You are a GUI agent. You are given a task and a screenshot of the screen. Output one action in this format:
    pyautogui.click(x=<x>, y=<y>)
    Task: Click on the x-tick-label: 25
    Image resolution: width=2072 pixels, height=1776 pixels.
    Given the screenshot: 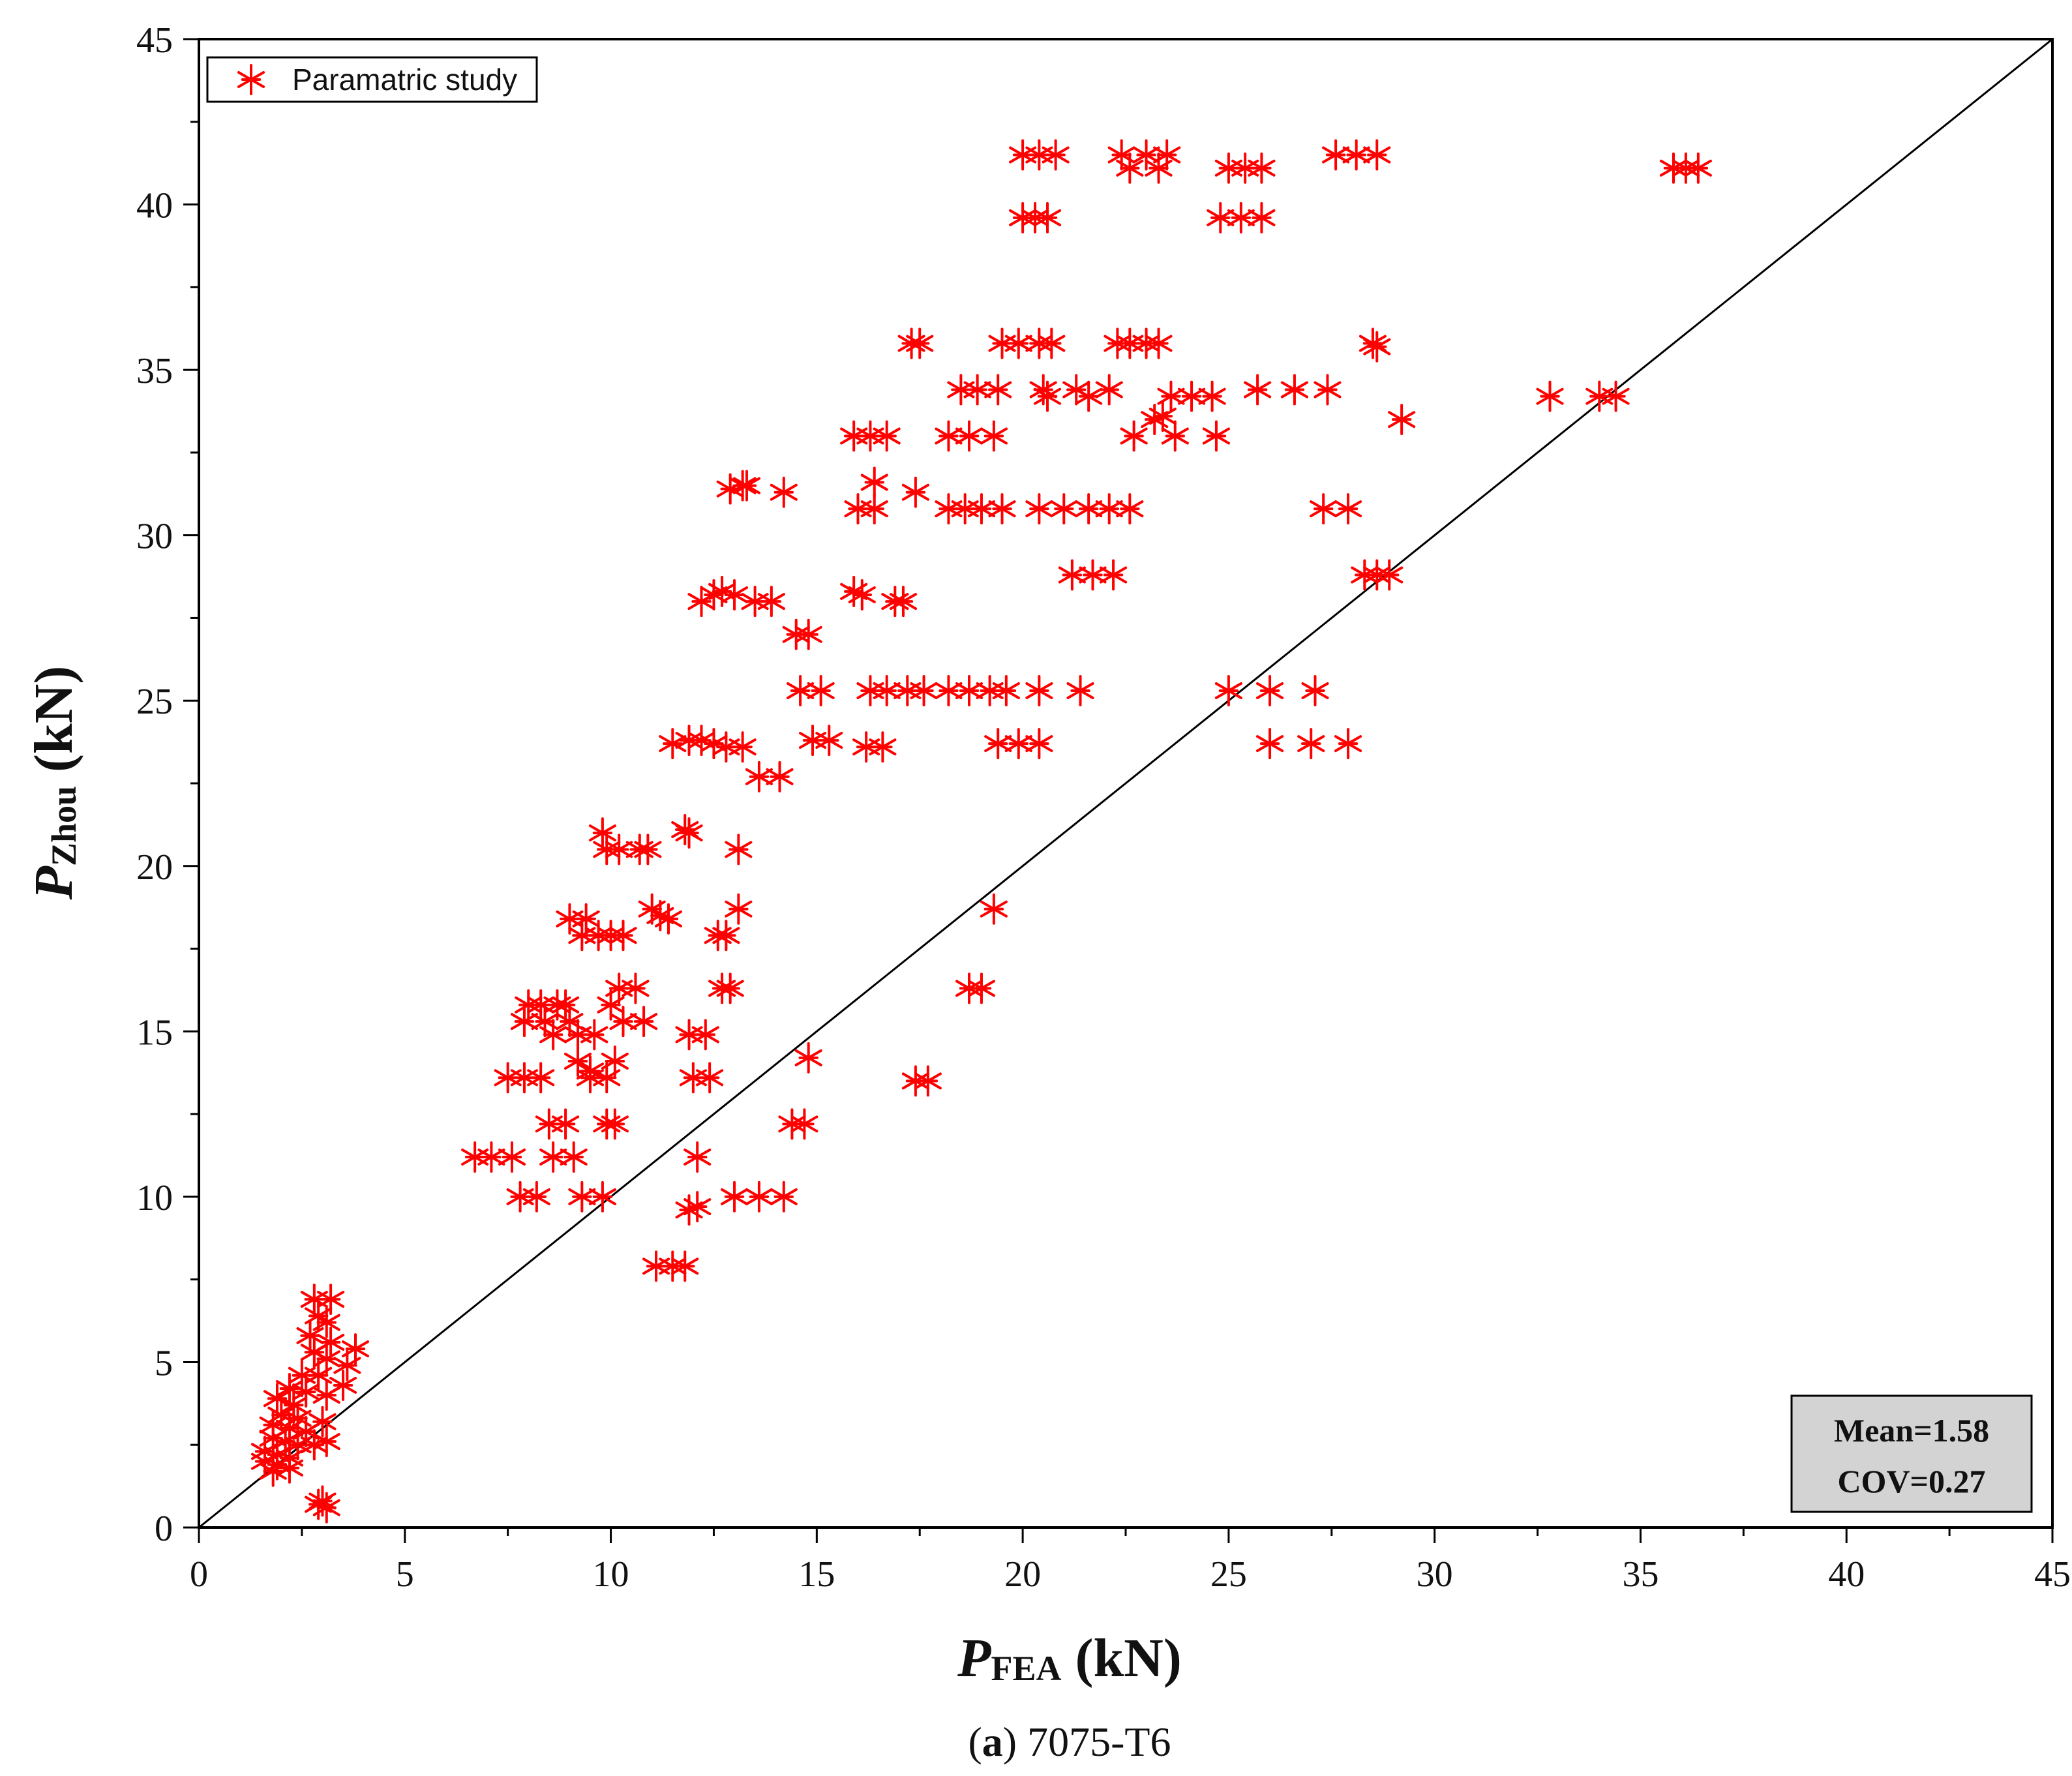 What is the action you would take?
    pyautogui.click(x=1228, y=1574)
    